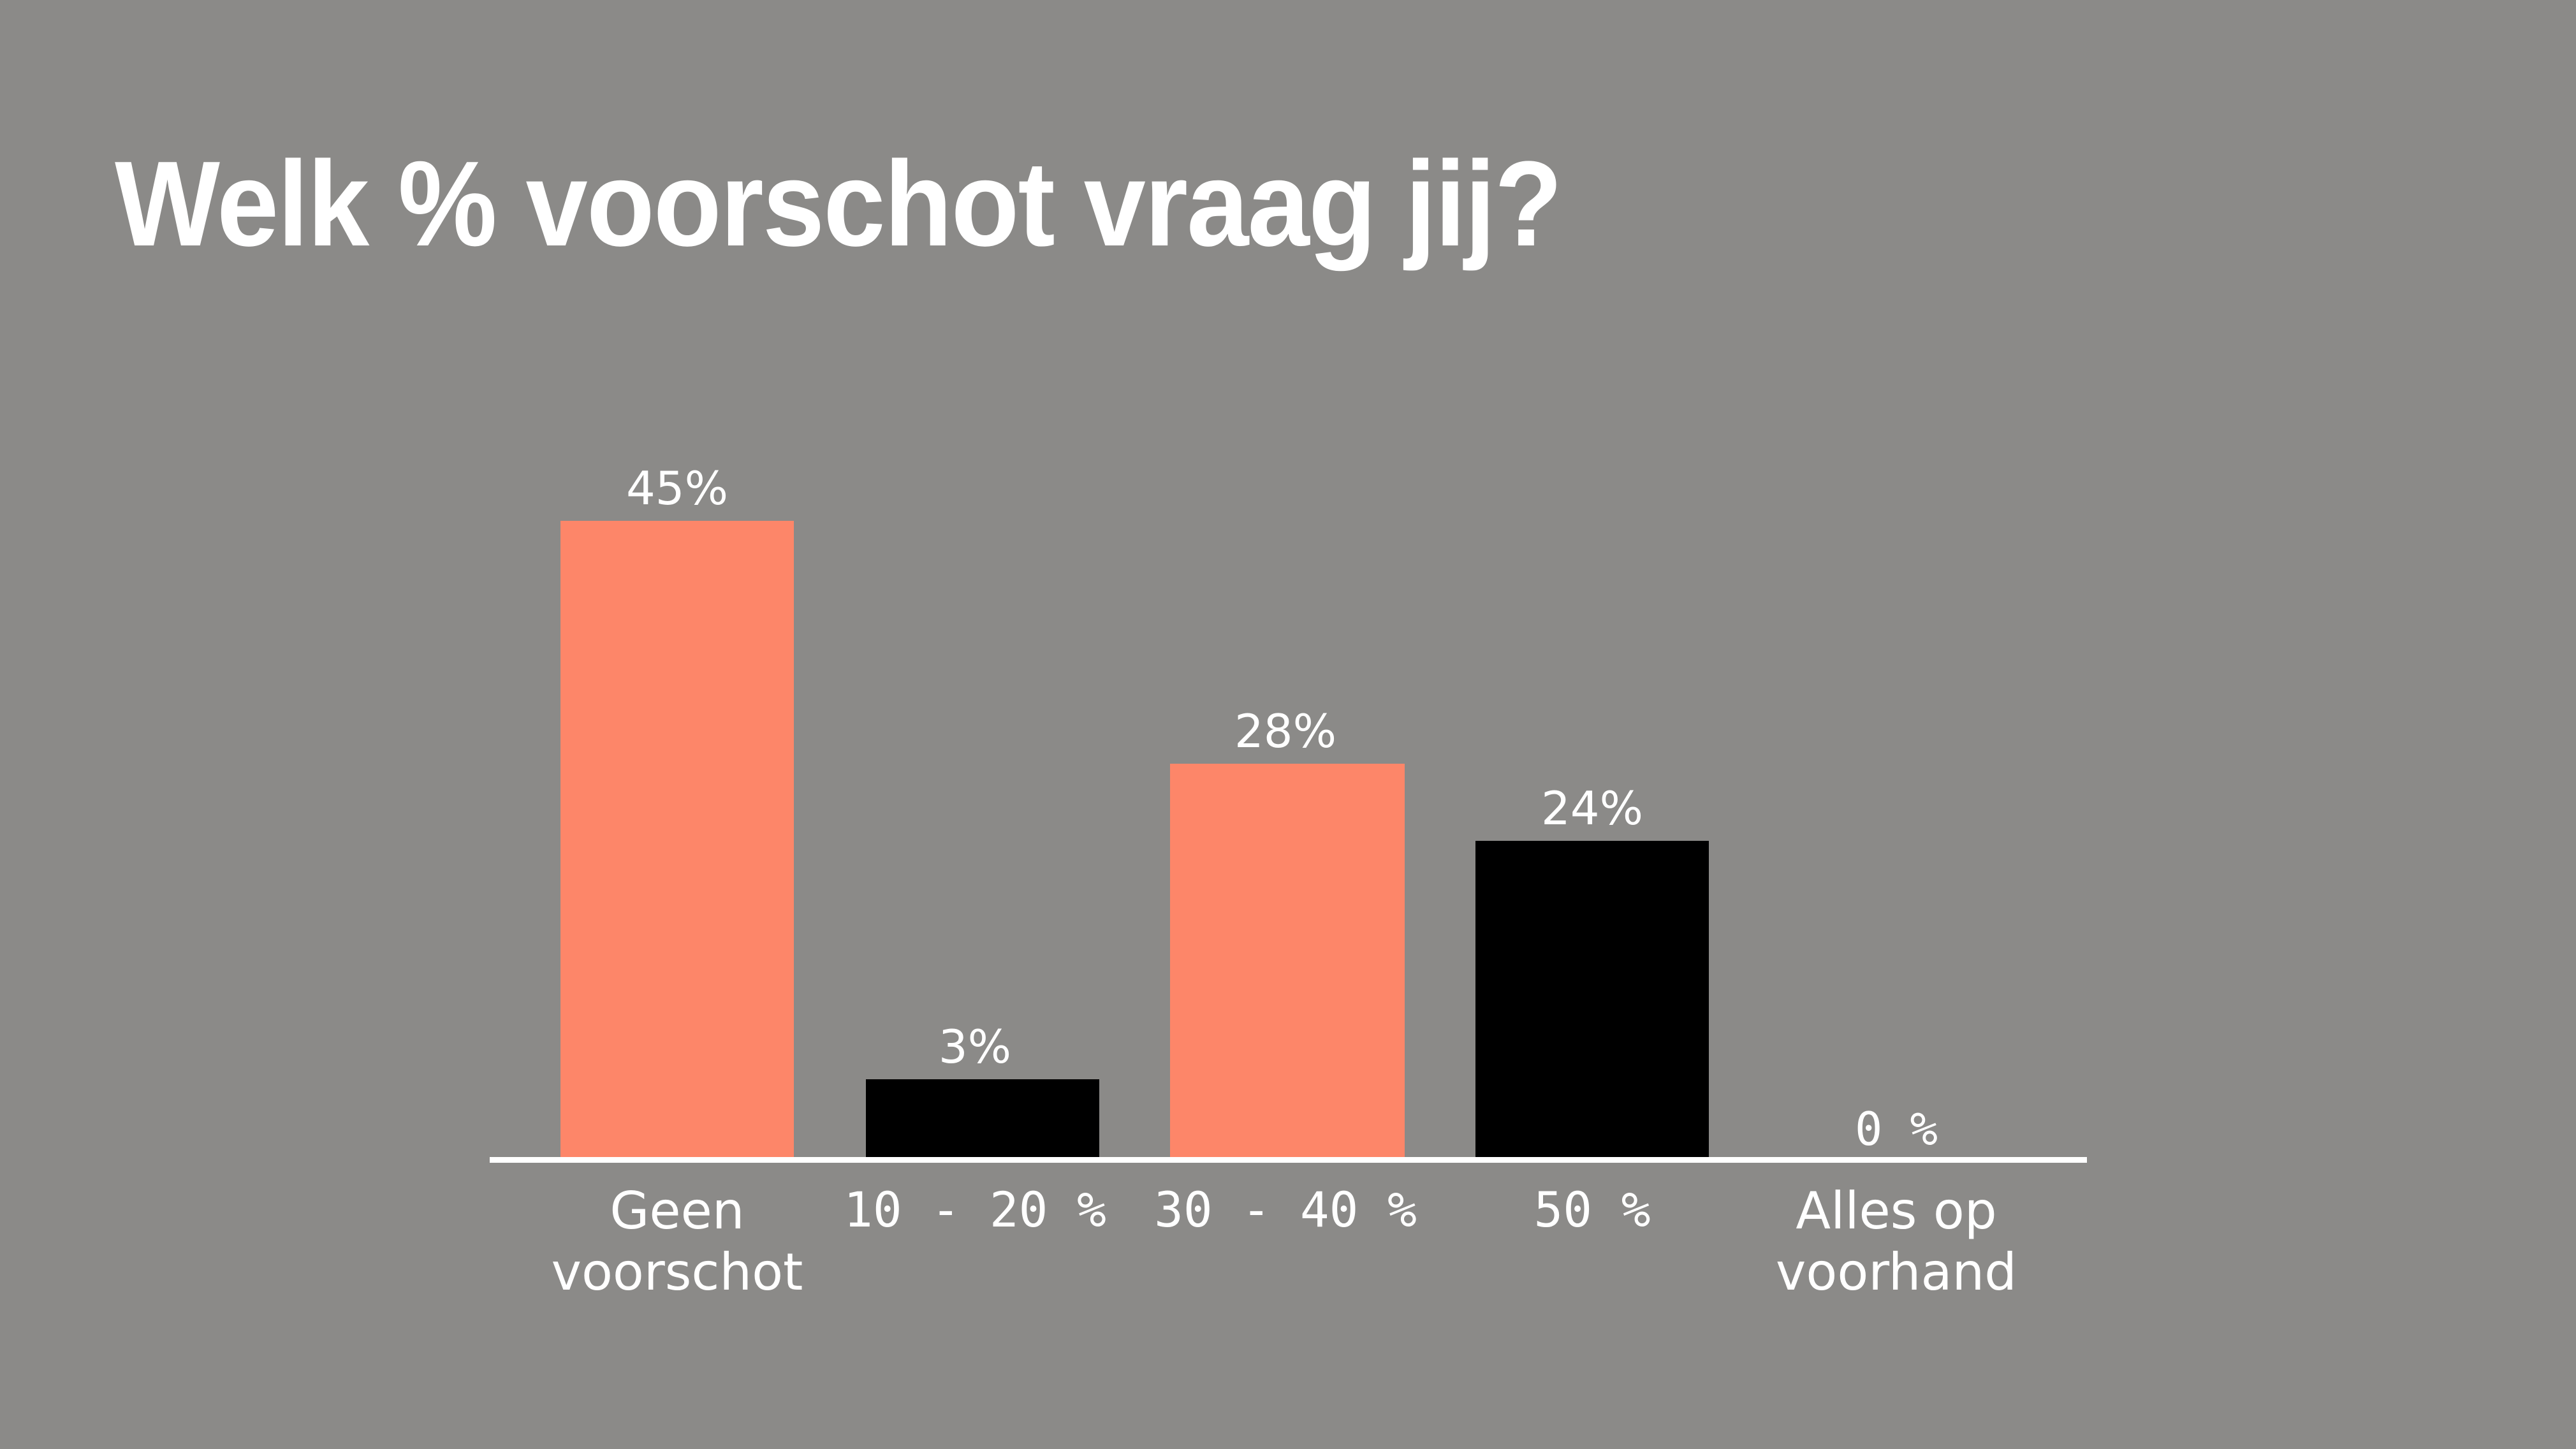 The height and width of the screenshot is (1449, 2576). I want to click on category-label-line2: voorschot, so click(677, 1272).